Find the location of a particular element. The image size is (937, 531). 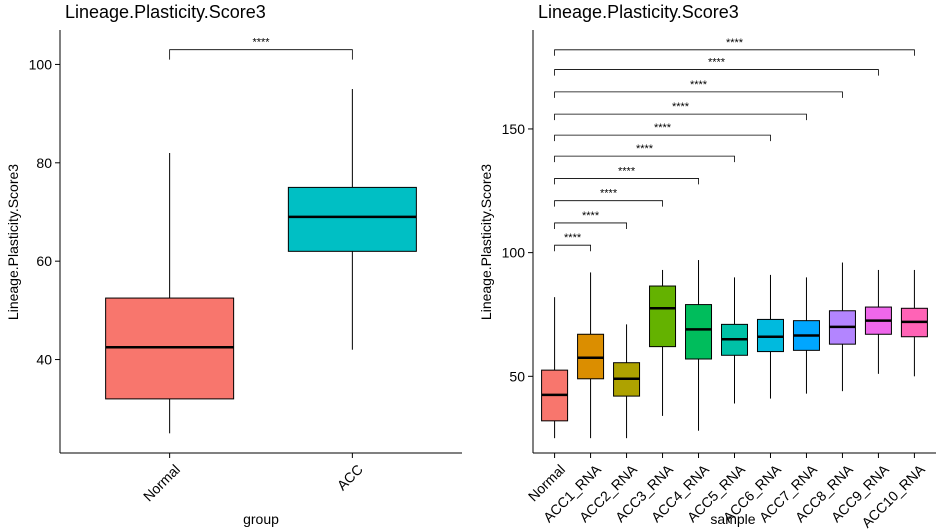

y-tick-label: 50 is located at coordinates (517, 376).